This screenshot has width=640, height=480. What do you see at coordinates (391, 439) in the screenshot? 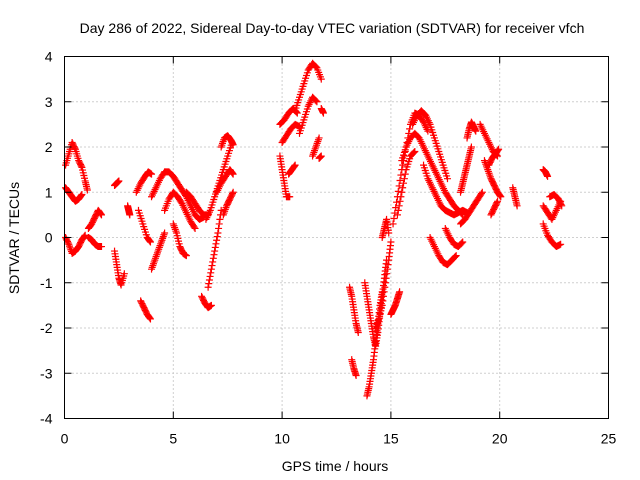
I see `x-tick-label: 15` at bounding box center [391, 439].